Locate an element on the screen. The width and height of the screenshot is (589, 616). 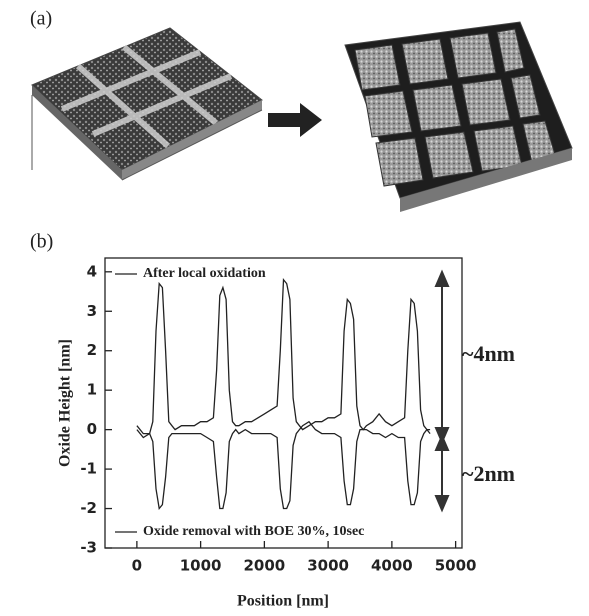
x-tick-label: 0 is located at coordinates (137, 566).